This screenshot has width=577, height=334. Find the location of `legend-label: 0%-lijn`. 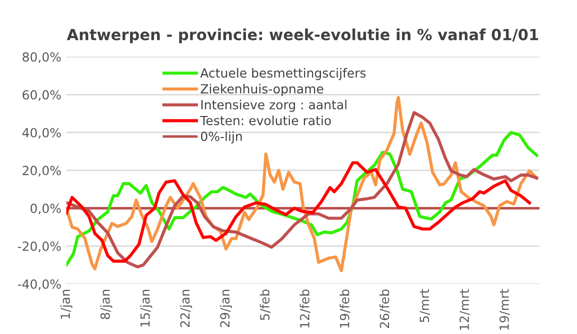

legend-label: 0%-lijn is located at coordinates (221, 137).